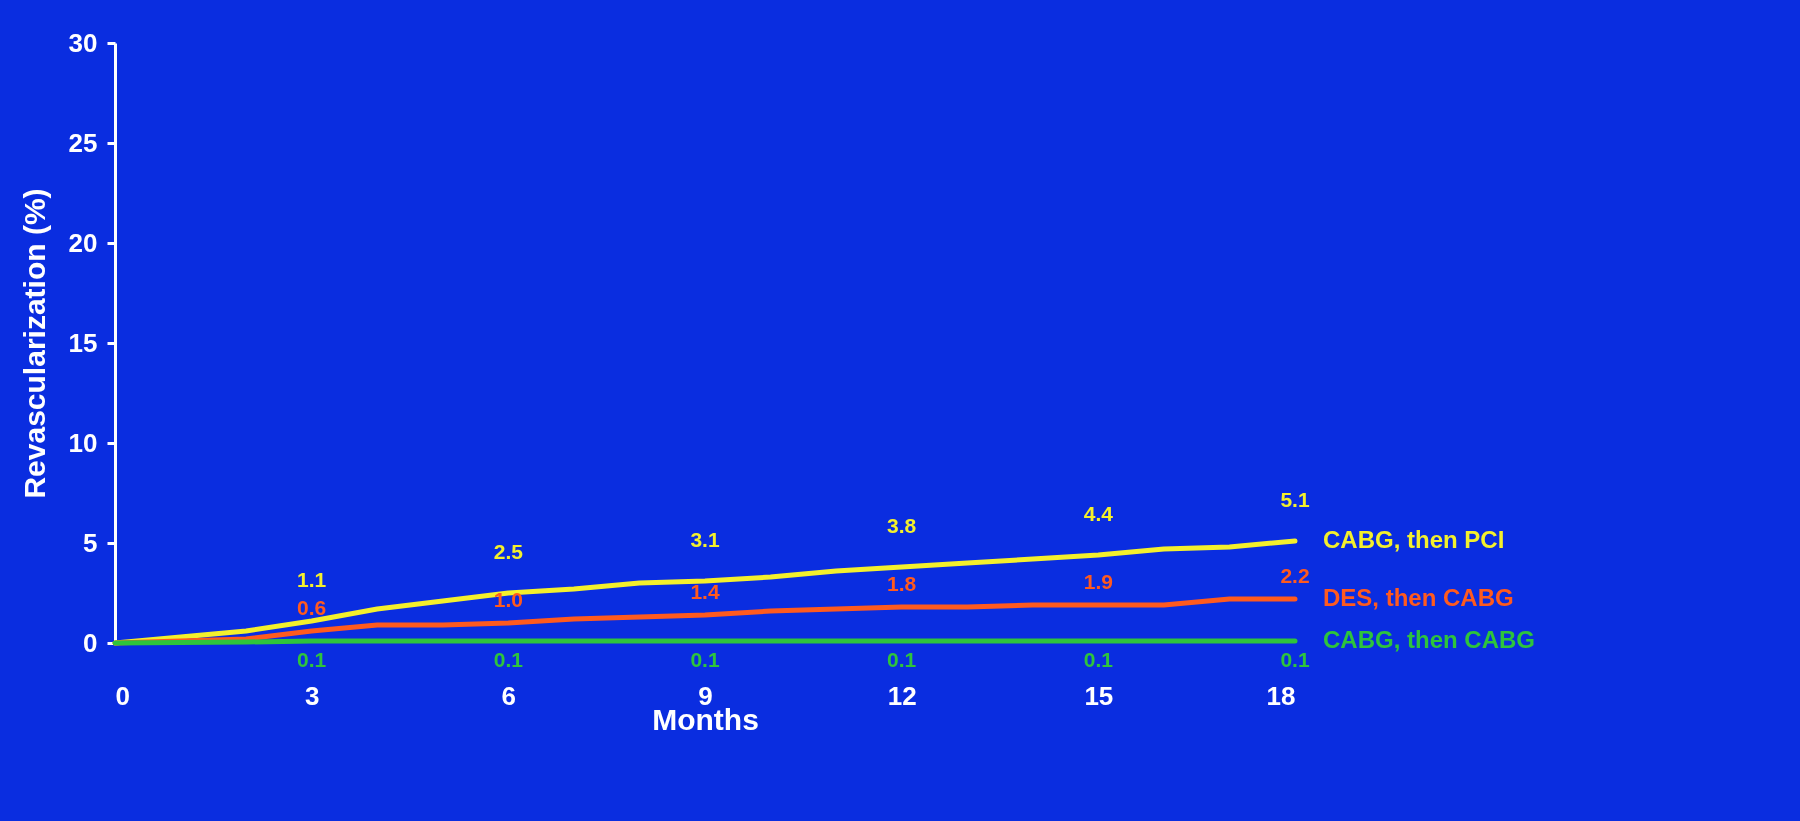 This screenshot has height=821, width=1800. What do you see at coordinates (83, 242) in the screenshot?
I see `y-tick-label: 20` at bounding box center [83, 242].